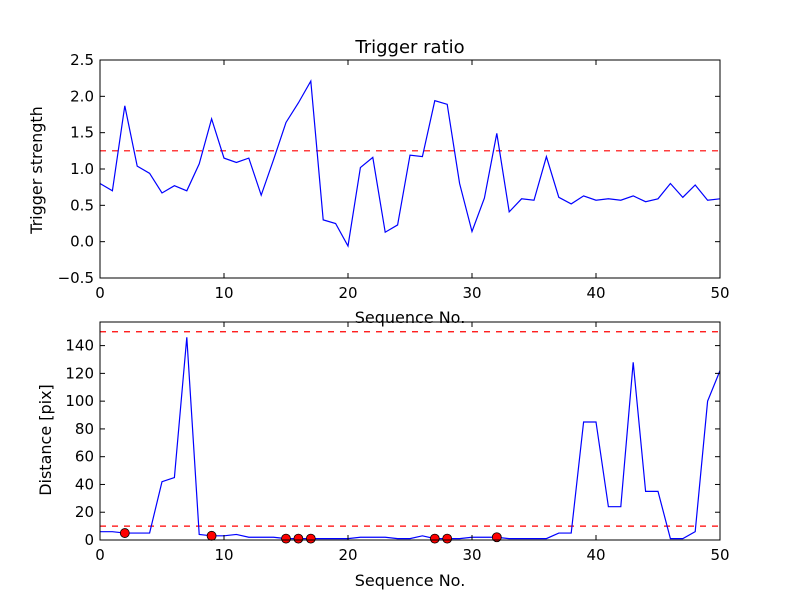  What do you see at coordinates (82, 205) in the screenshot?
I see `y-tick-label: 0.5` at bounding box center [82, 205].